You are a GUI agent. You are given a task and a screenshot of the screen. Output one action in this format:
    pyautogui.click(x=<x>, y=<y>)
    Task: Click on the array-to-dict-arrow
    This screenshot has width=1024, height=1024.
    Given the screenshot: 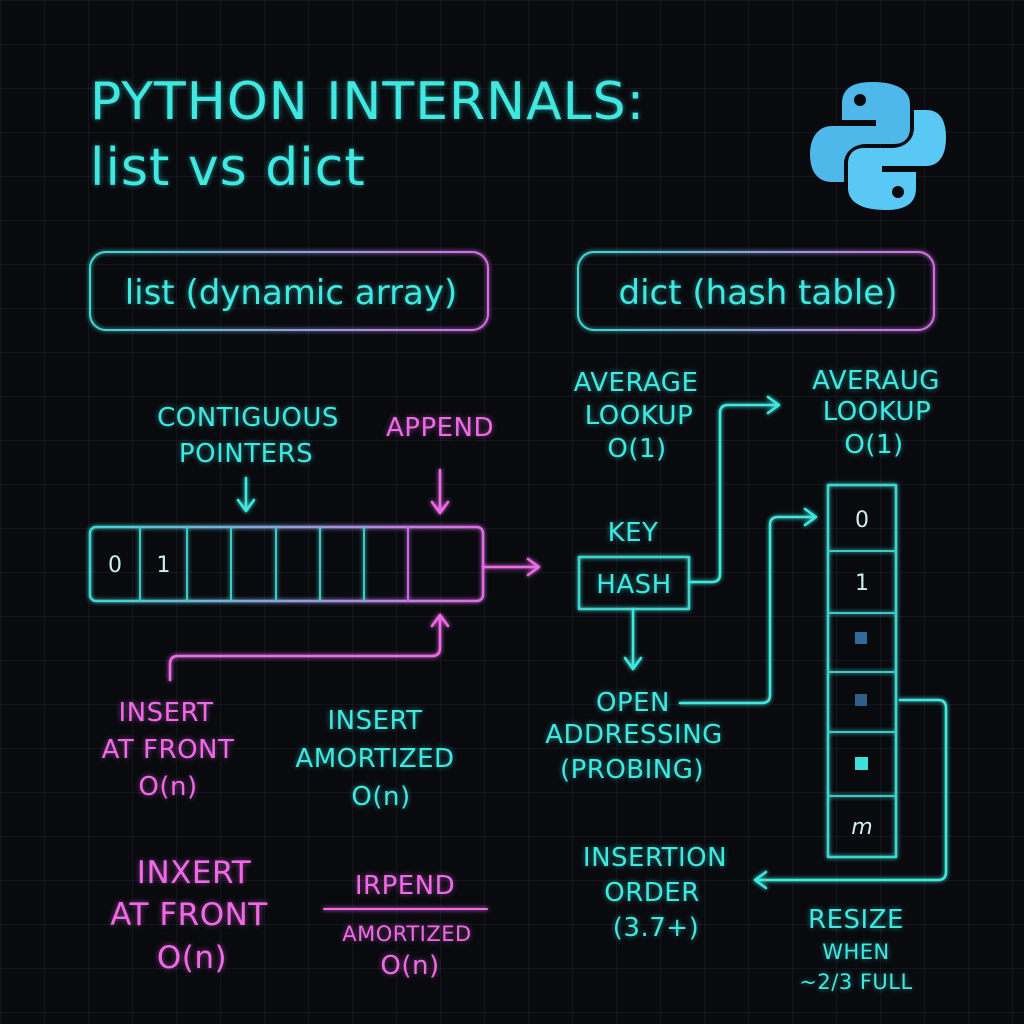 What is the action you would take?
    pyautogui.click(x=511, y=567)
    